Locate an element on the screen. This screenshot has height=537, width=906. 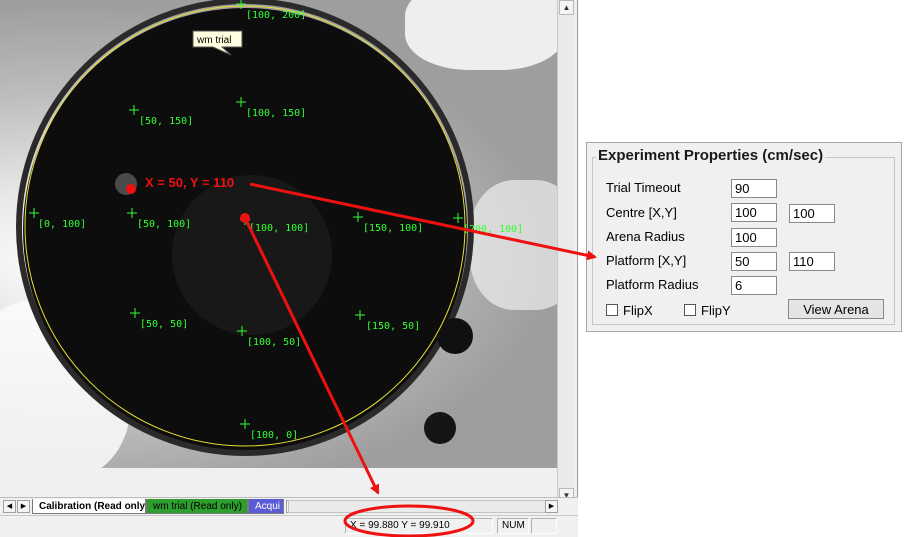
calibration-point: [50, 150] is located at coordinates (161, 116).